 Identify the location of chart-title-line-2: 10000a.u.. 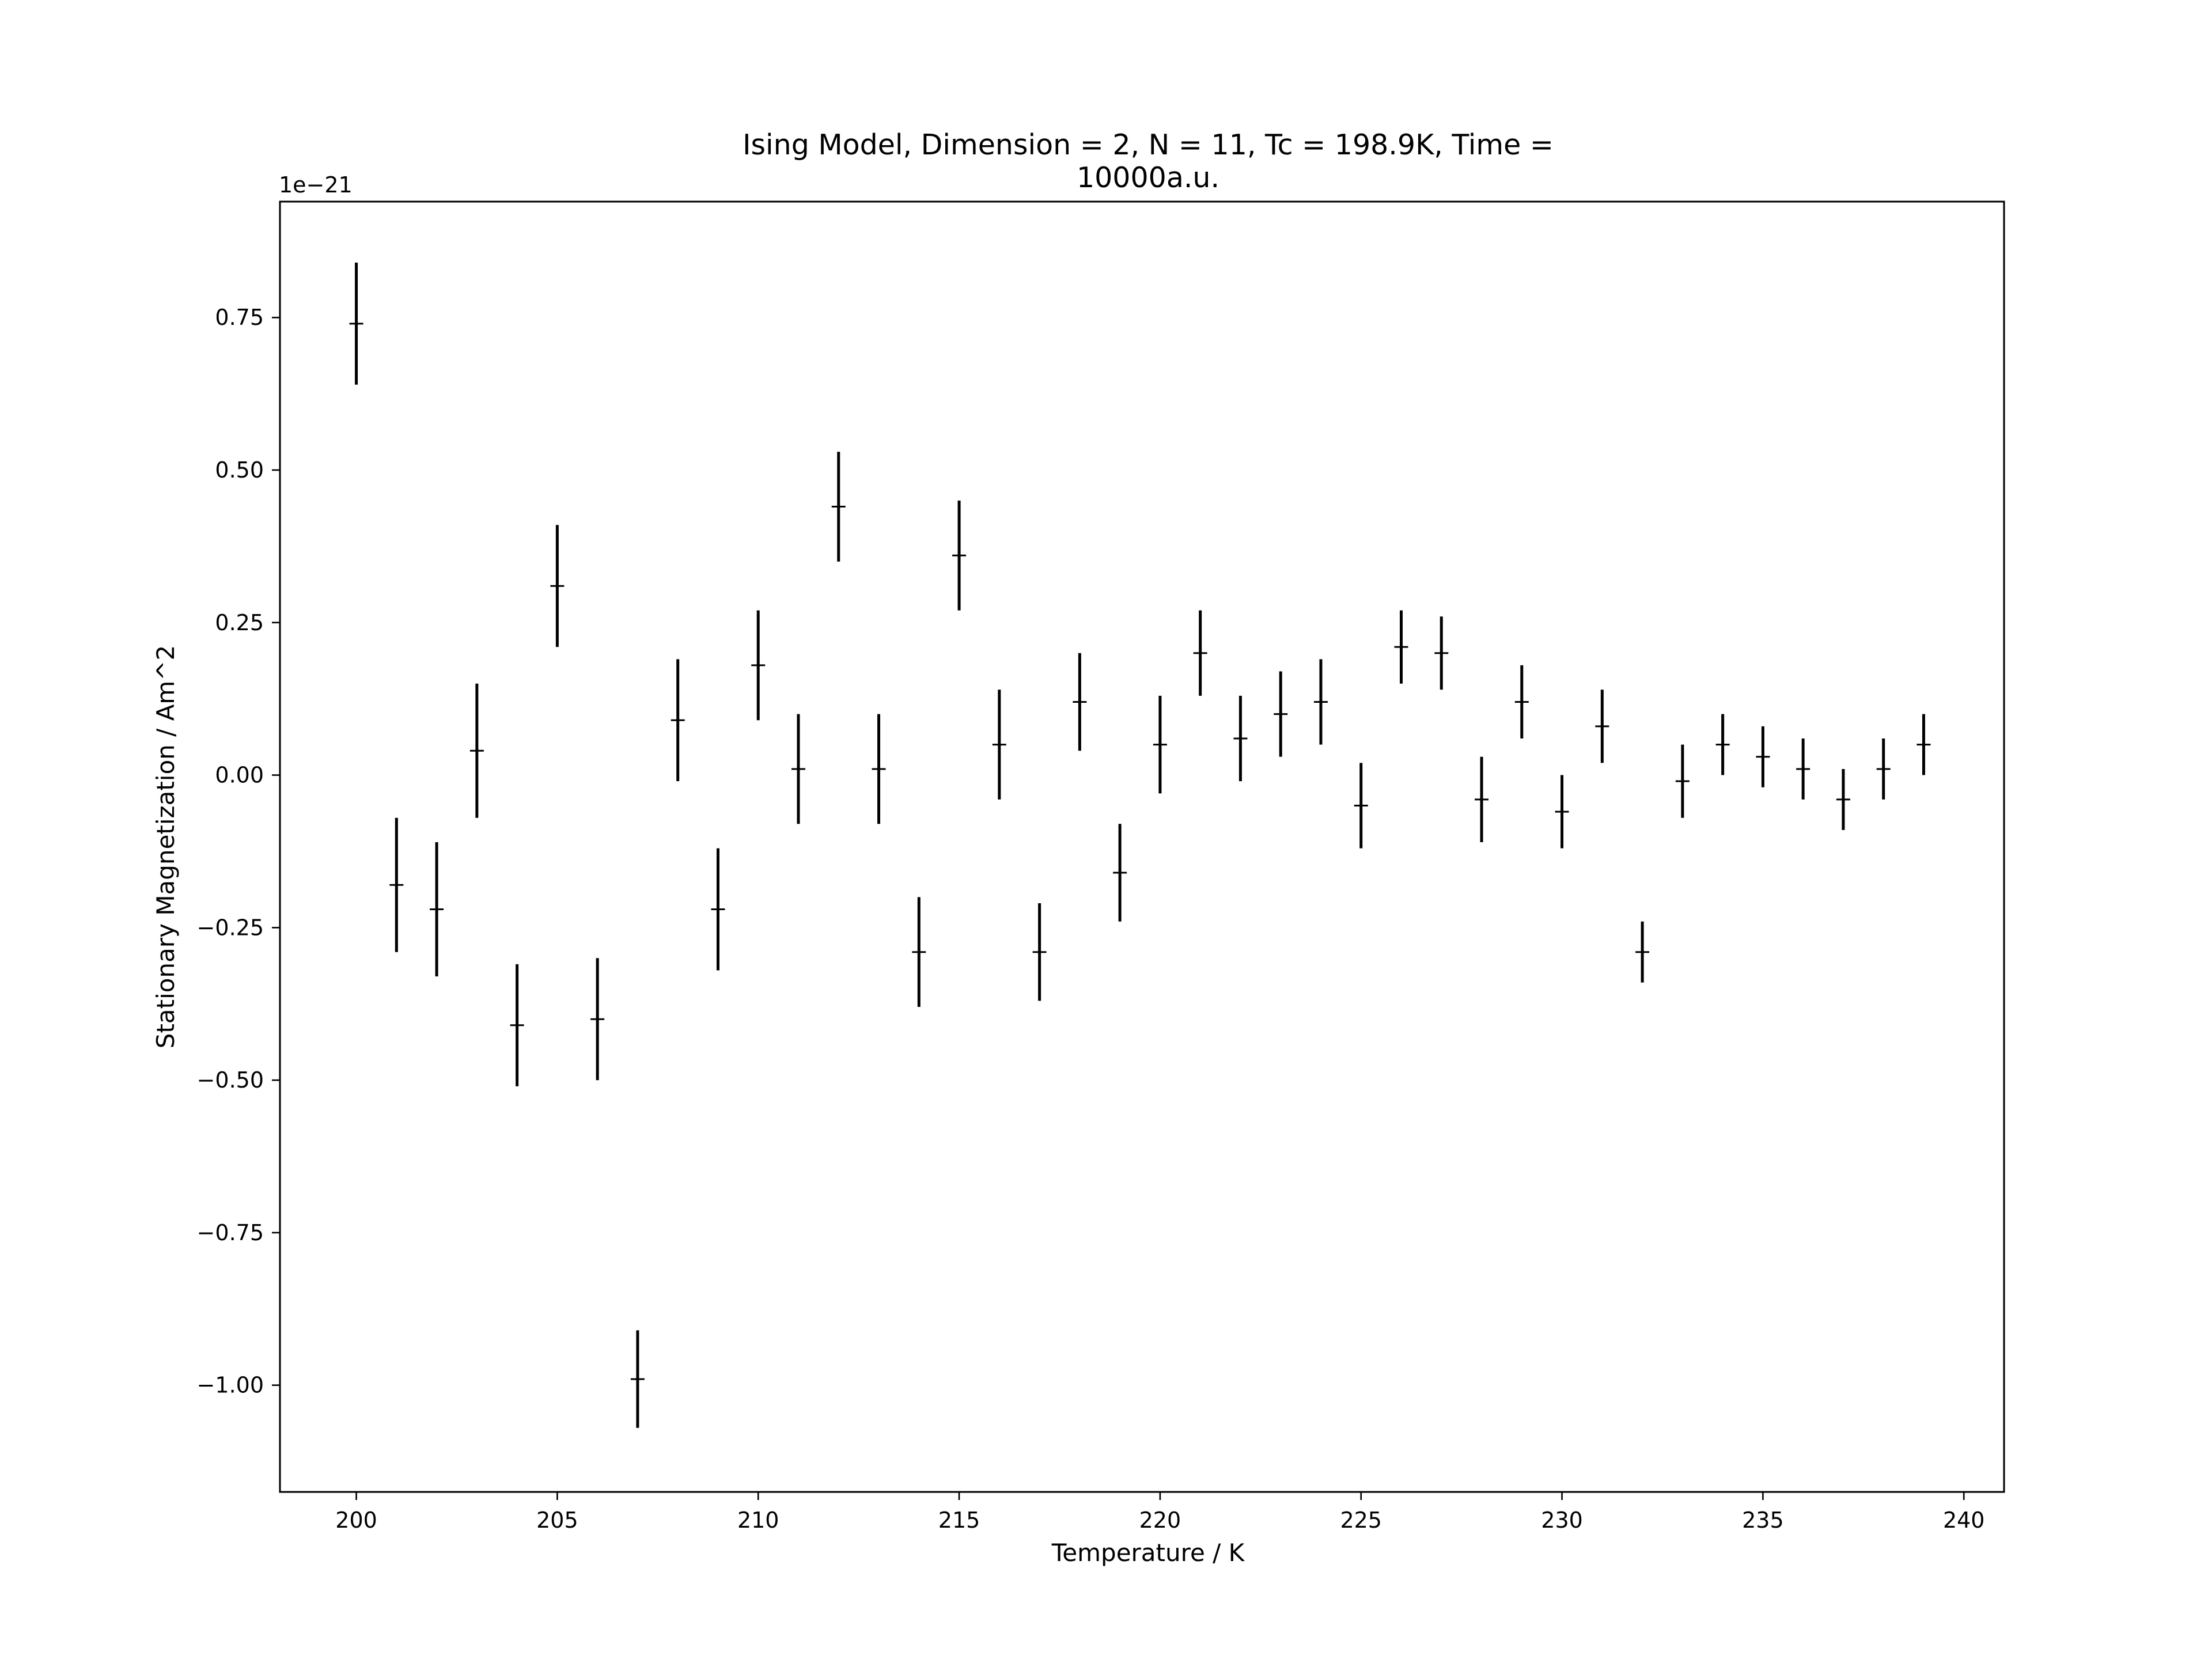
(1148, 177).